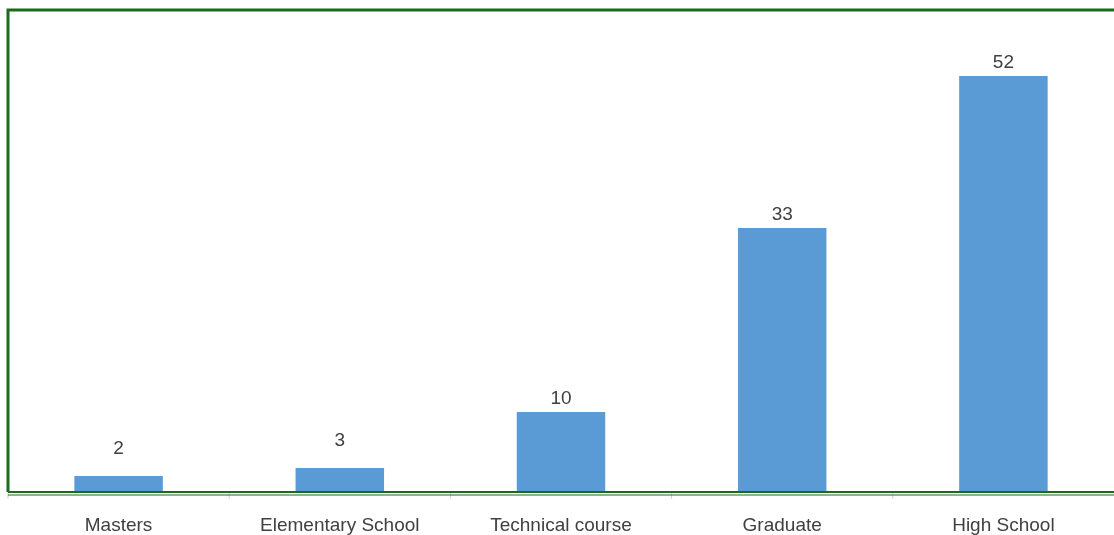 The image size is (1114, 535). What do you see at coordinates (340, 439) in the screenshot?
I see `data-label: 3` at bounding box center [340, 439].